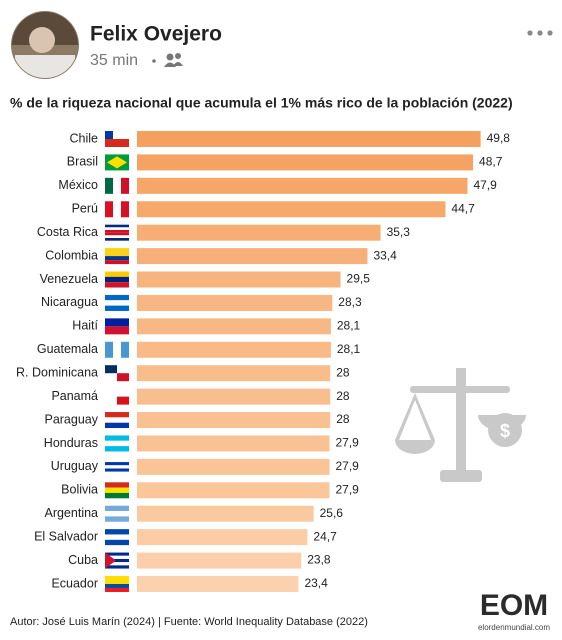 This screenshot has height=640, width=562. Describe the element at coordinates (75, 466) in the screenshot. I see `category-label: Uruguay` at that location.